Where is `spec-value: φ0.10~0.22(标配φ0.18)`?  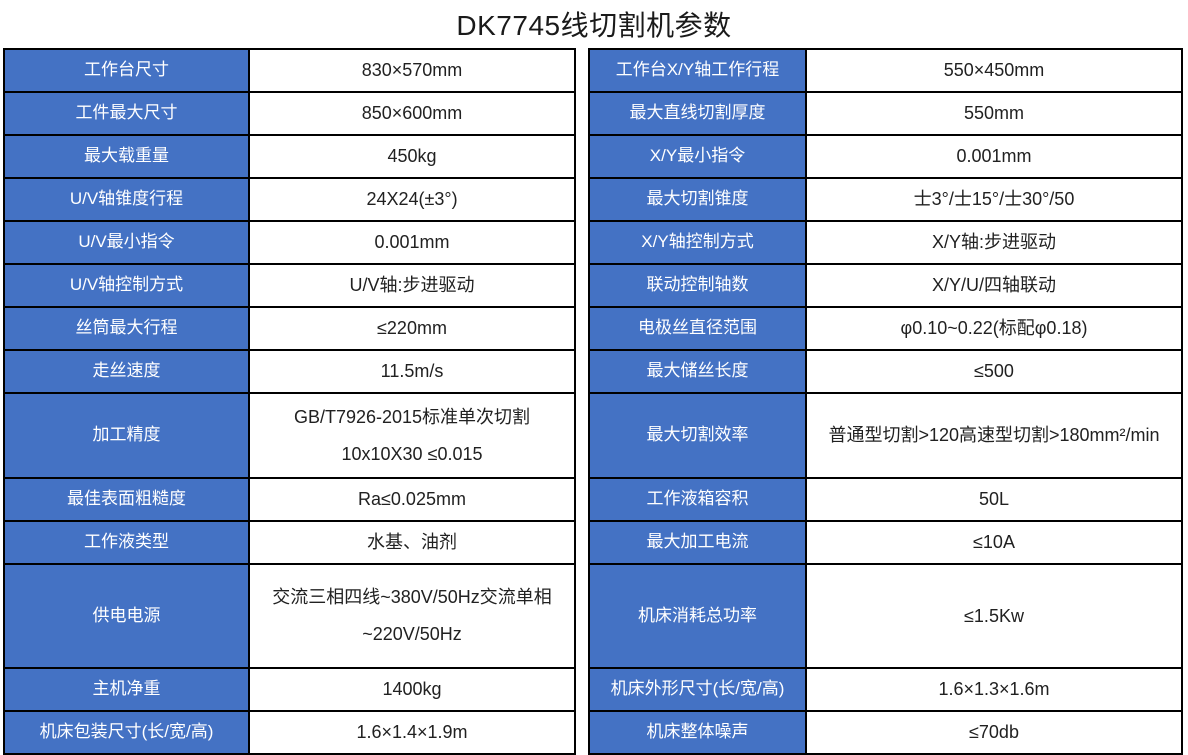
spec-value: φ0.10~0.22(标配φ0.18) is located at coordinates (995, 329).